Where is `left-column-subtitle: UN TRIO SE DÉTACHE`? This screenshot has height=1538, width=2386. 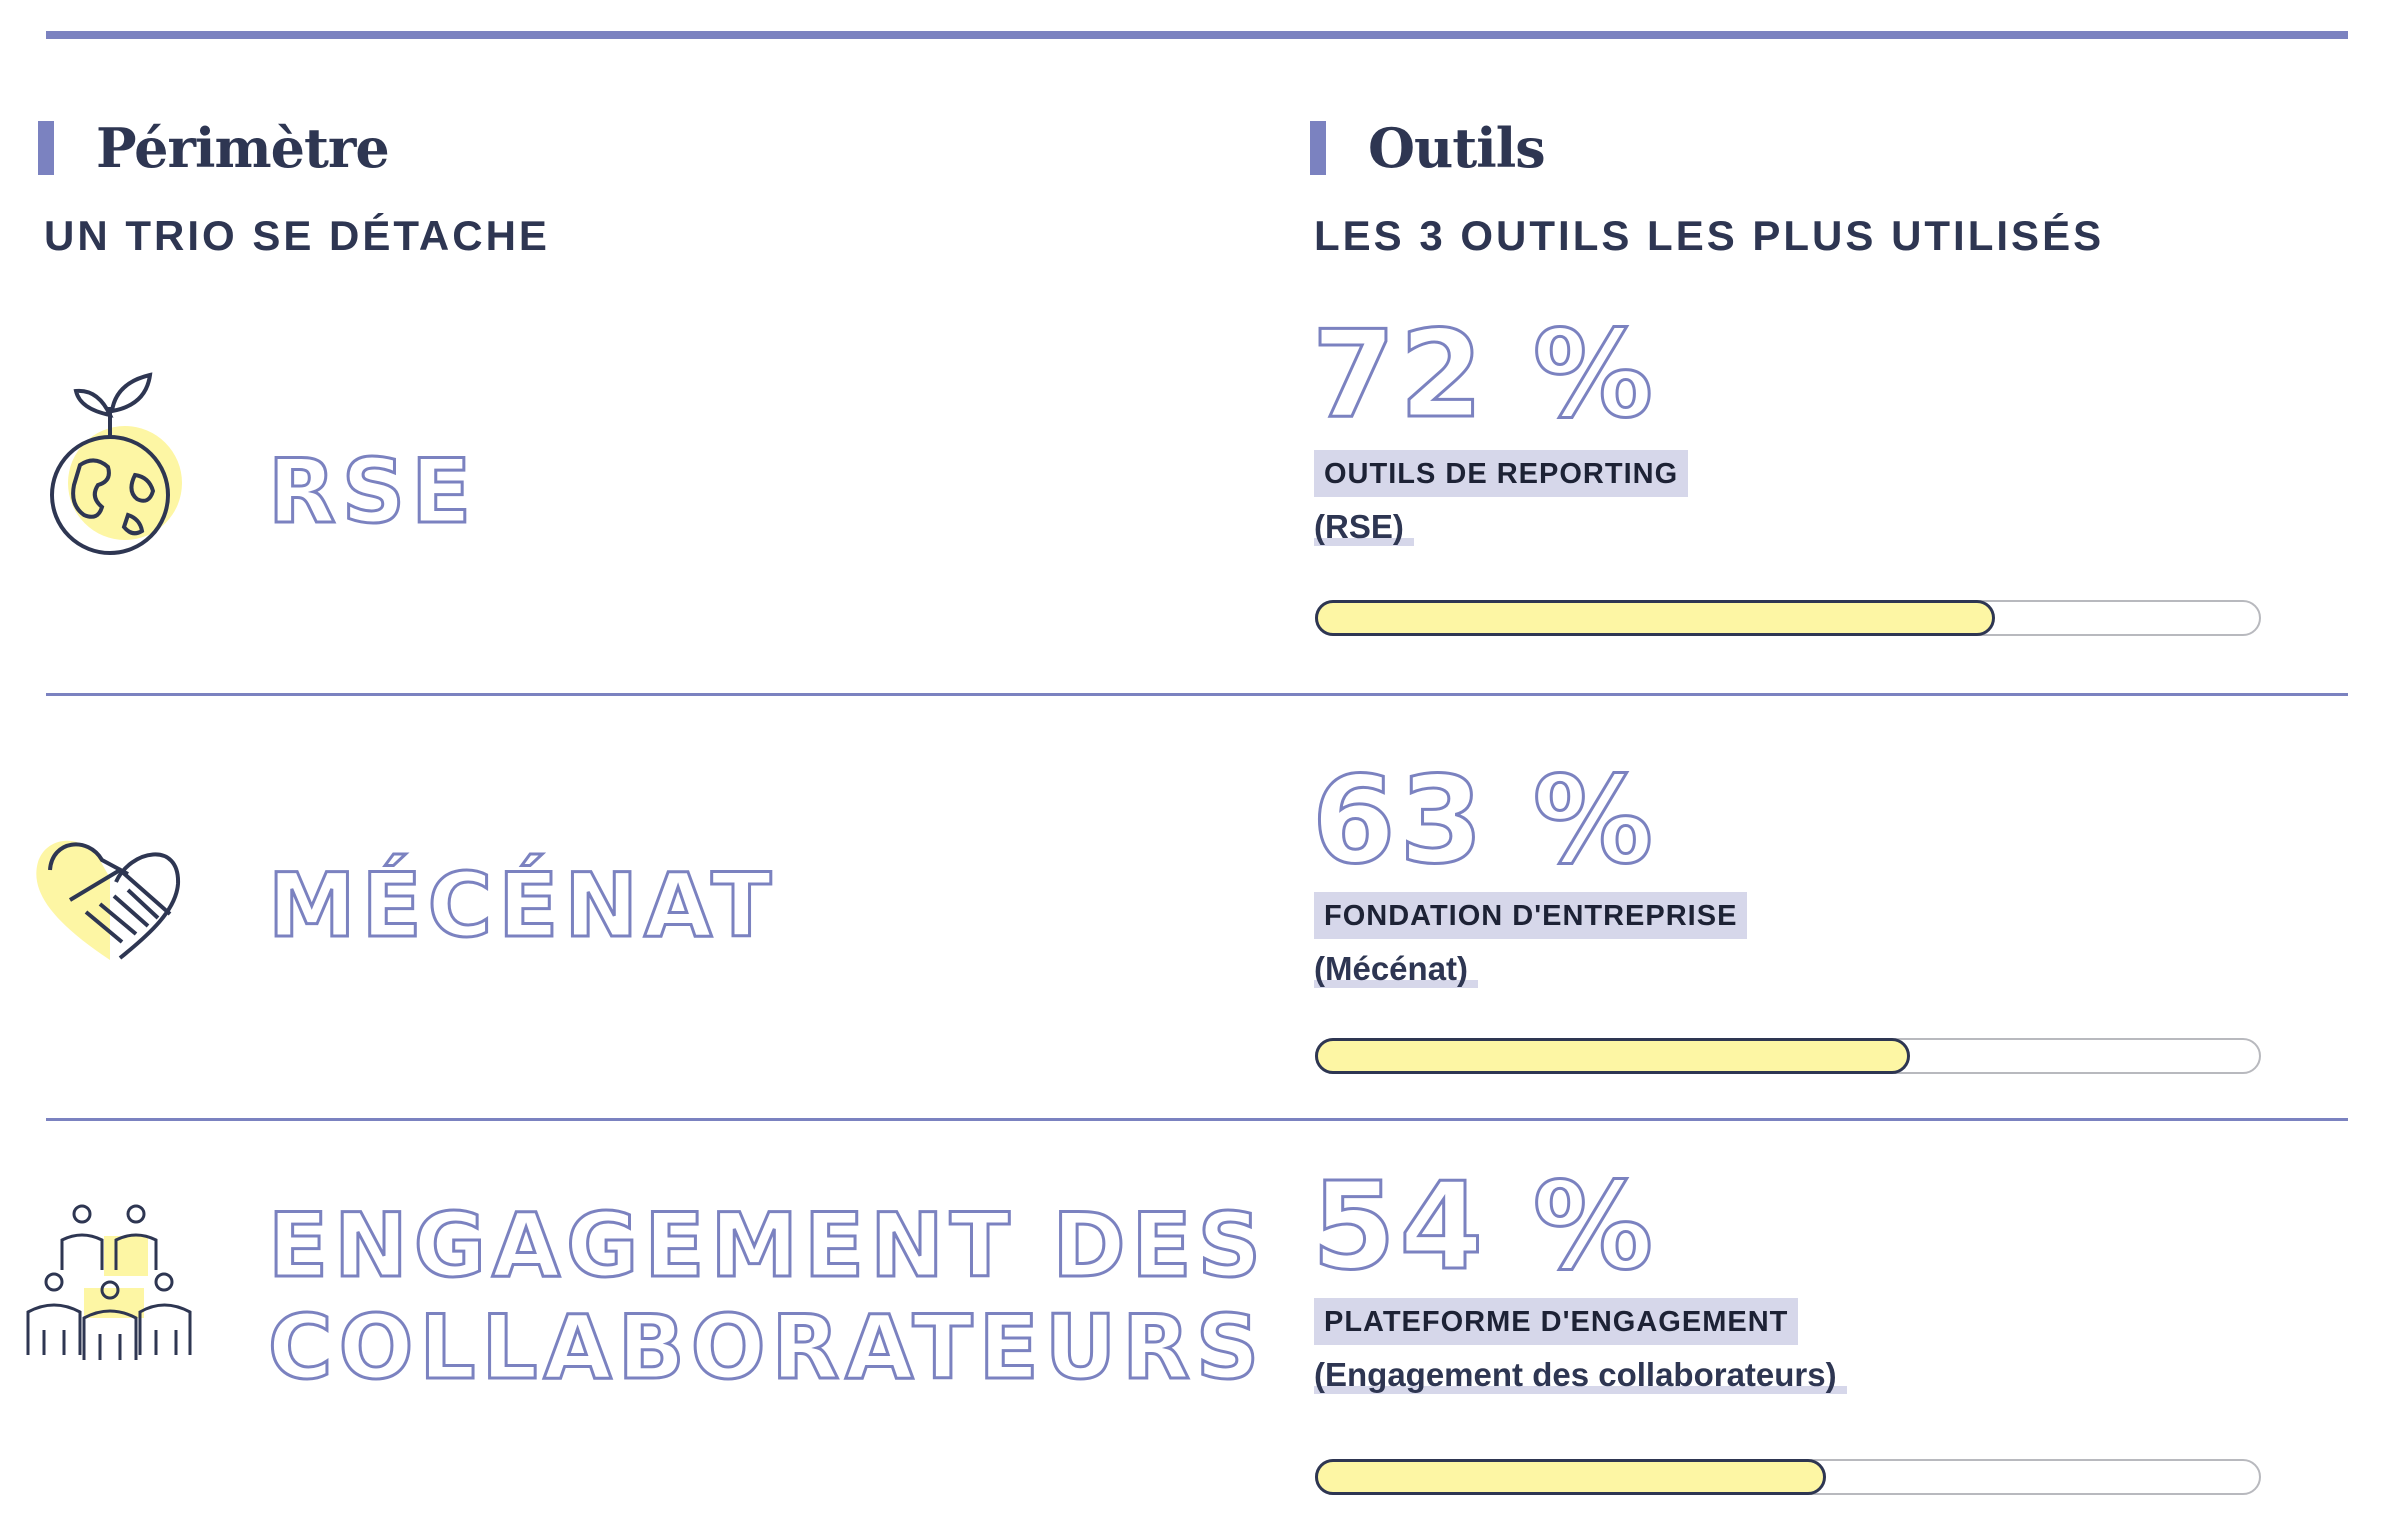 left-column-subtitle: UN TRIO SE DÉTACHE is located at coordinates (297, 235).